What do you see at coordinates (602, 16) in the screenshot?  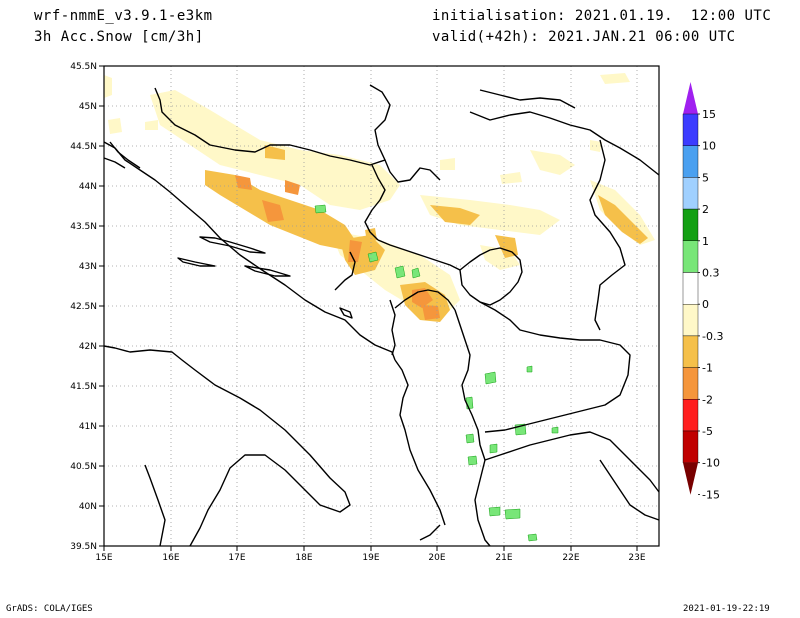 I see `init-time: initialisation: 2021.01.19. 12:00 UTC` at bounding box center [602, 16].